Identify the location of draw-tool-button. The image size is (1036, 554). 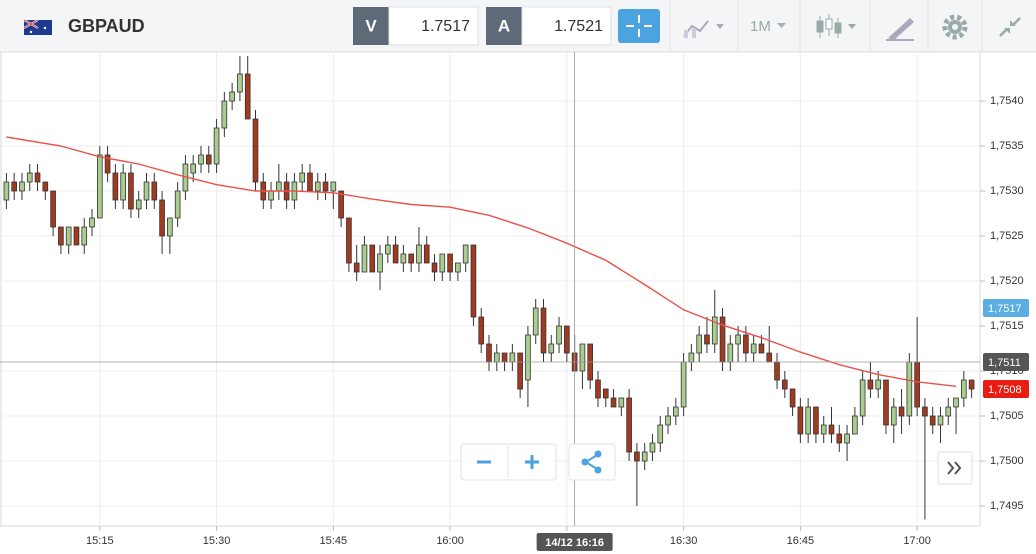
(900, 29).